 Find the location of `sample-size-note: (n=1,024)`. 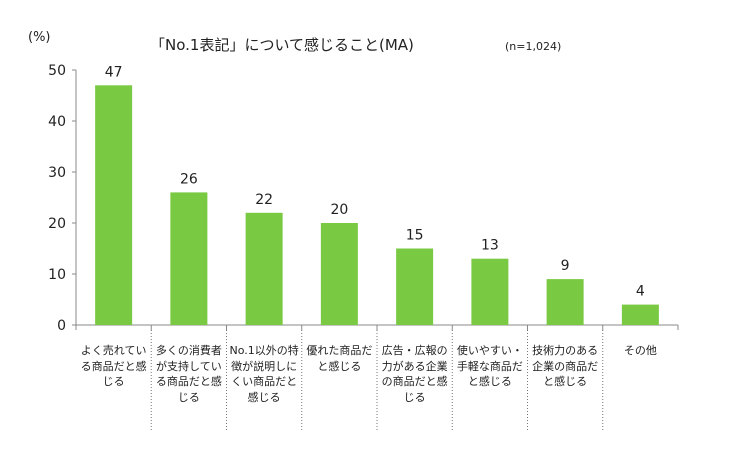

sample-size-note: (n=1,024) is located at coordinates (533, 46).